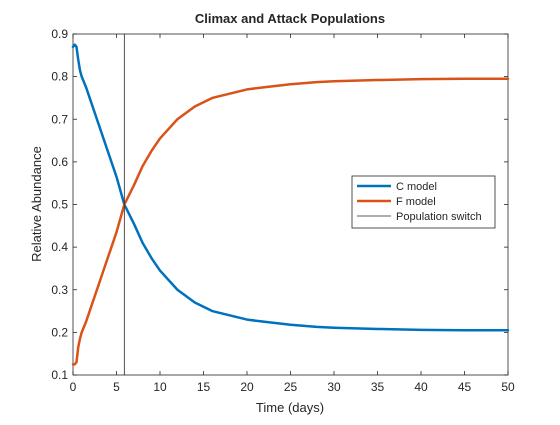 The image size is (560, 425). I want to click on y-tick-label: 0.8, so click(59, 77).